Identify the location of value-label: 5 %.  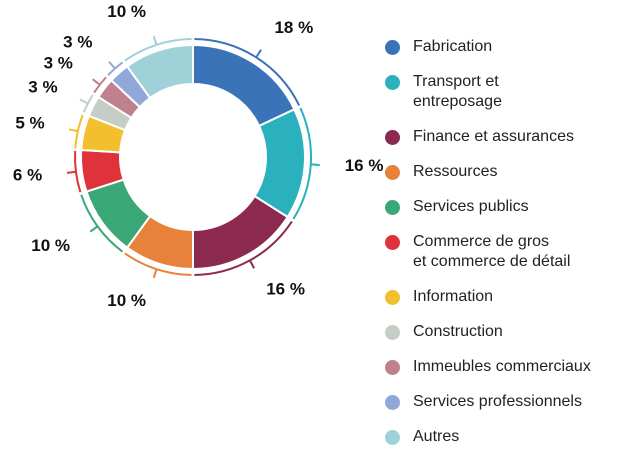
(29, 122).